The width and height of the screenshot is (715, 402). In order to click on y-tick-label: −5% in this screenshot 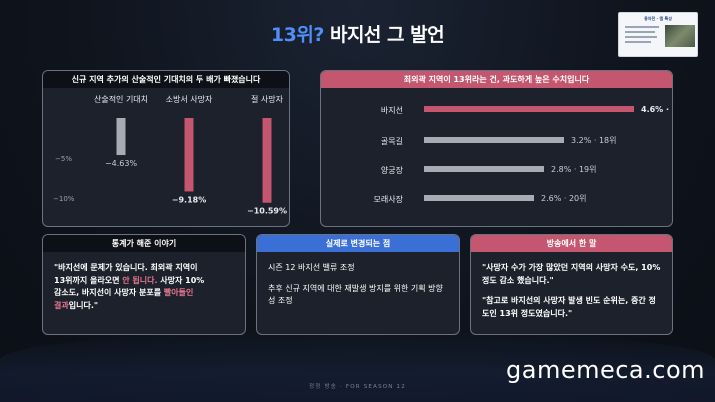, I will do `click(63, 159)`.